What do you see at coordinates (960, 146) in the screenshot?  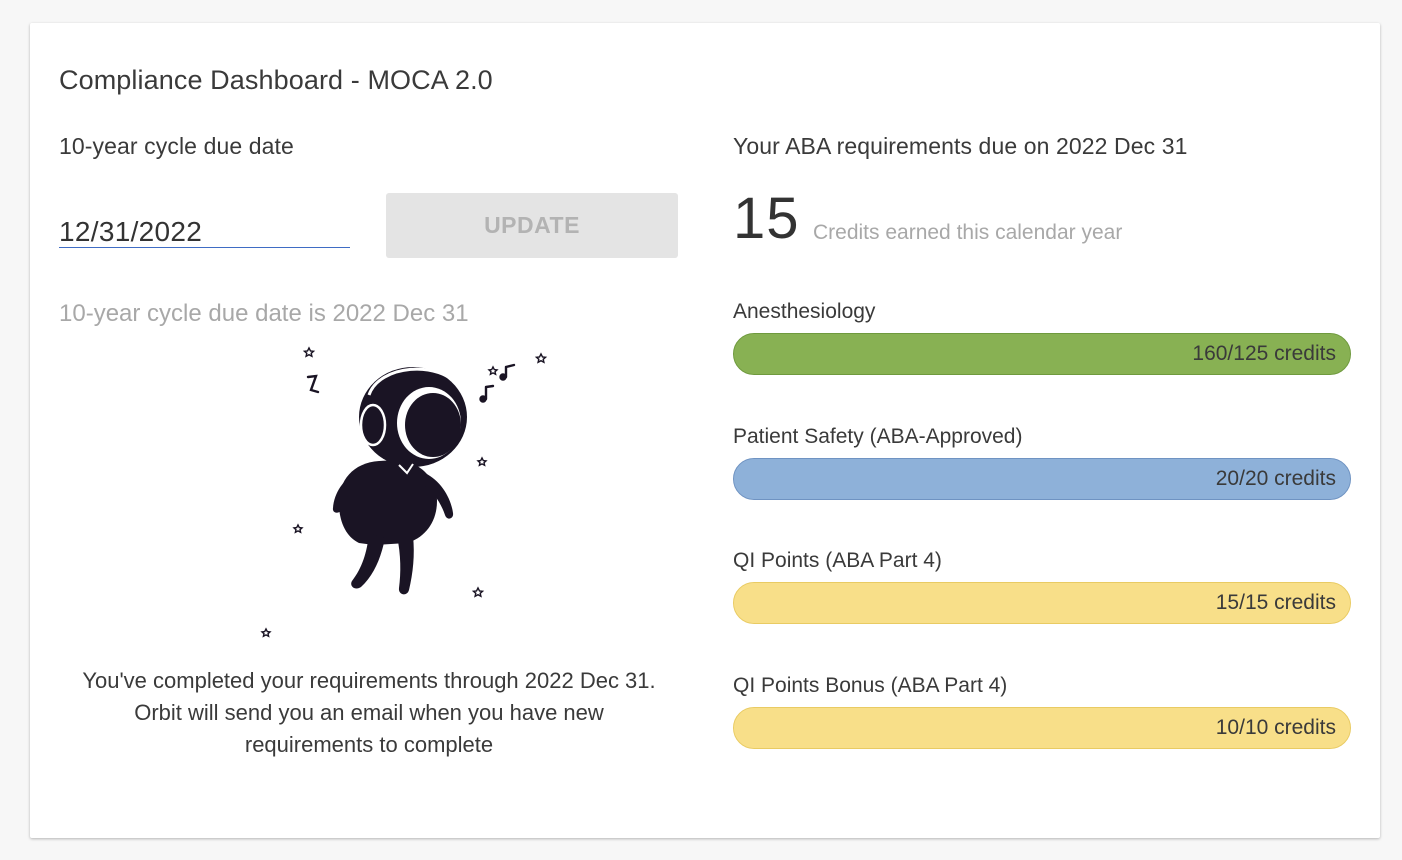 I see `requirements-heading: Your ABA requirements due on 2022 Dec 31` at bounding box center [960, 146].